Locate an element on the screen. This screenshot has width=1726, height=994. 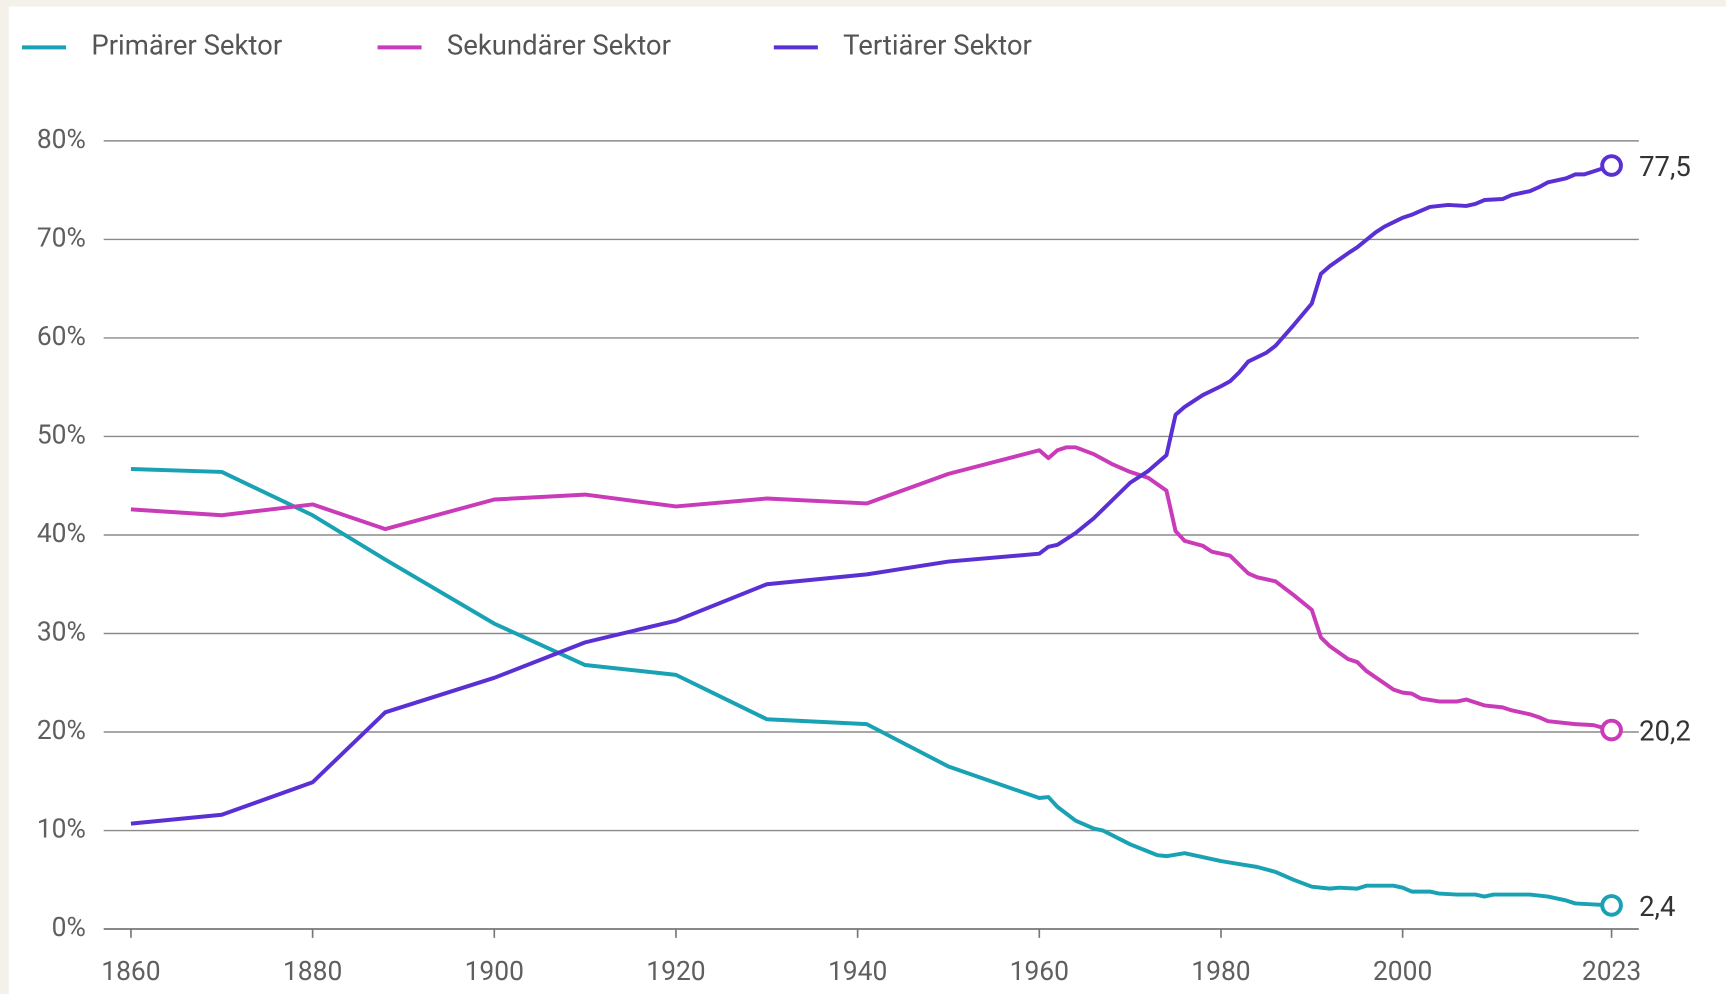
end-label: 2,4 is located at coordinates (1657, 906).